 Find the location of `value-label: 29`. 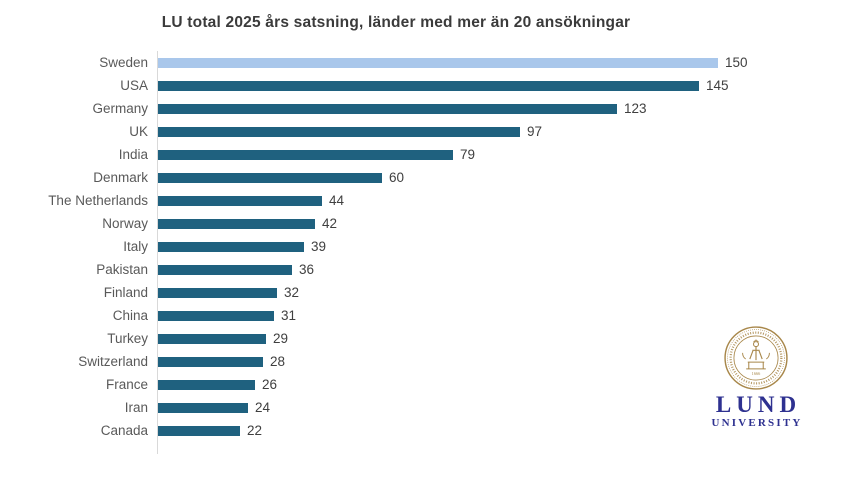

value-label: 29 is located at coordinates (281, 338).